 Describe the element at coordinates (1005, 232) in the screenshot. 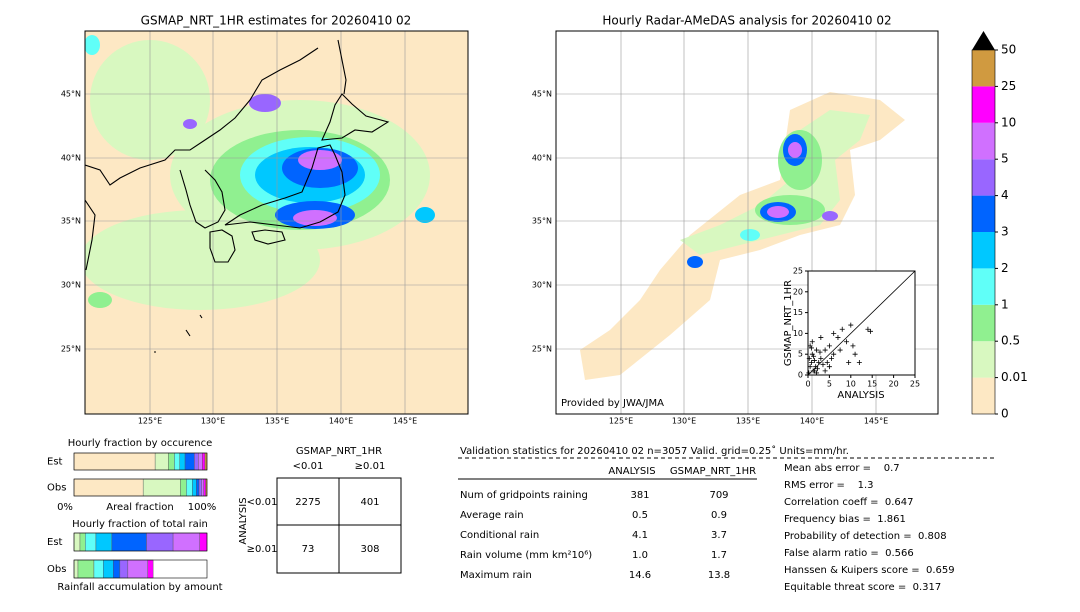

I see `colorbar-label: 3` at that location.